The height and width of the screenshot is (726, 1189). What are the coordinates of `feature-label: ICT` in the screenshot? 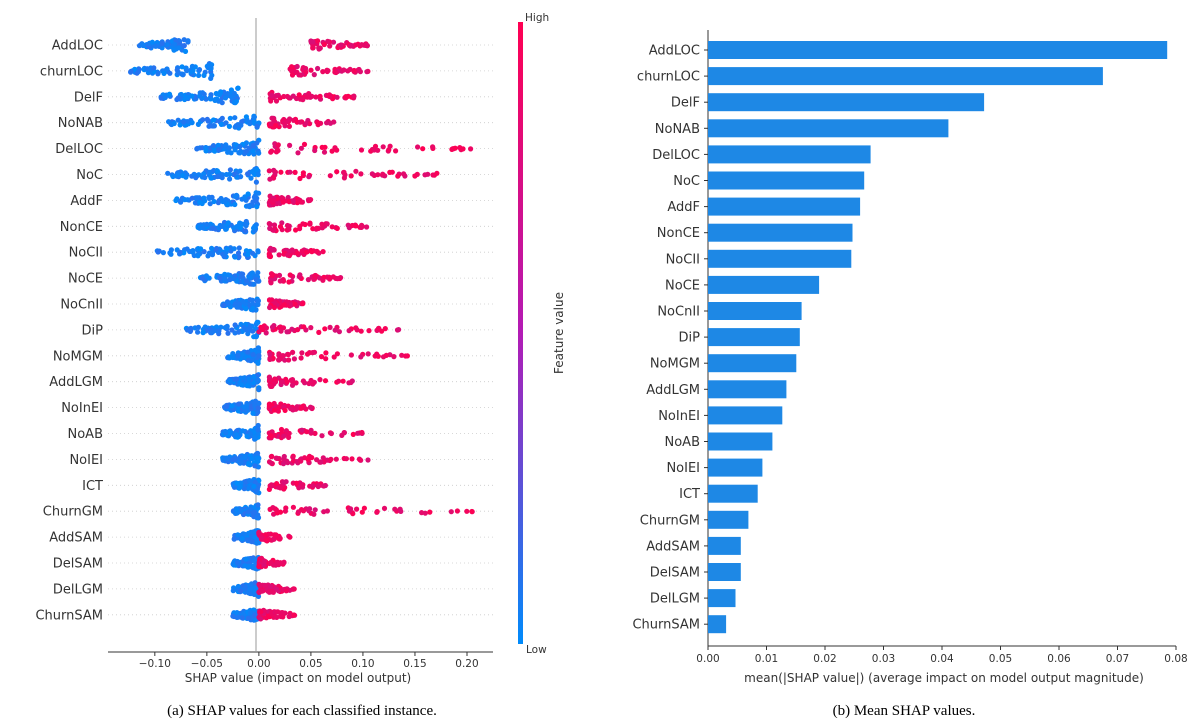 It's located at (92, 486).